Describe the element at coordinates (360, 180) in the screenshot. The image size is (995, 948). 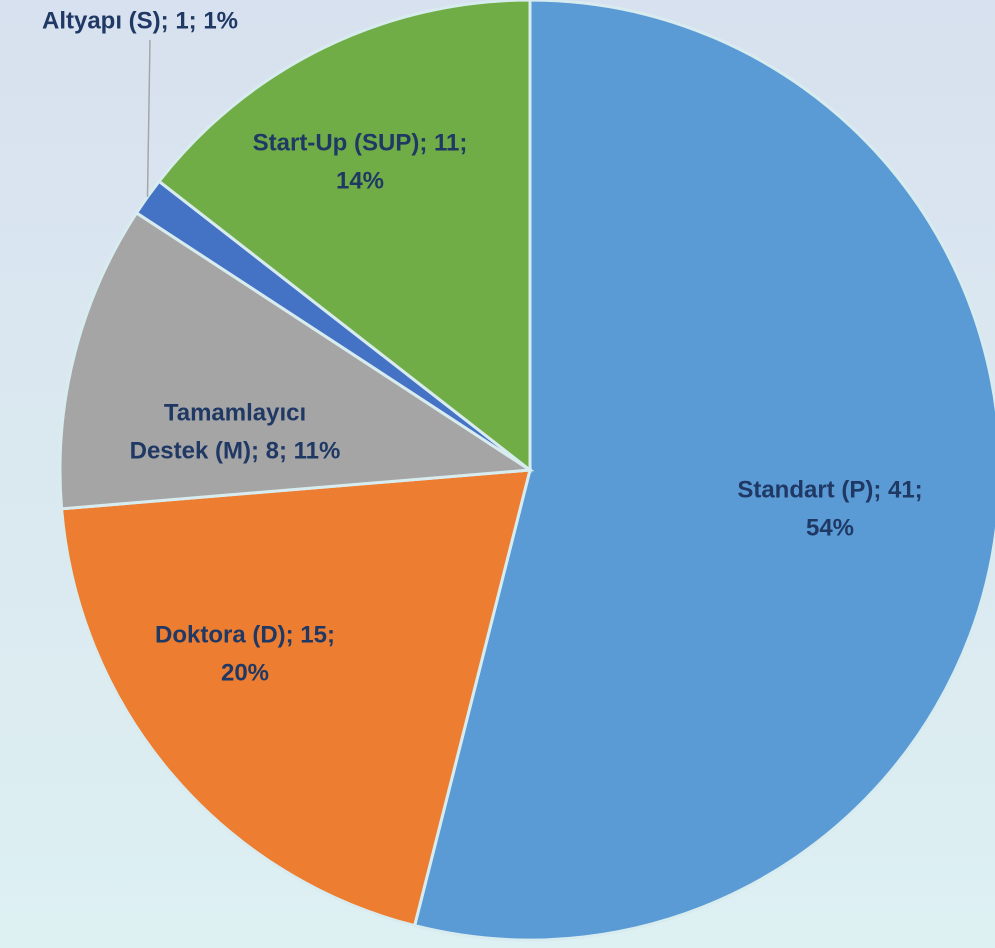
I see `data-label: 14%` at that location.